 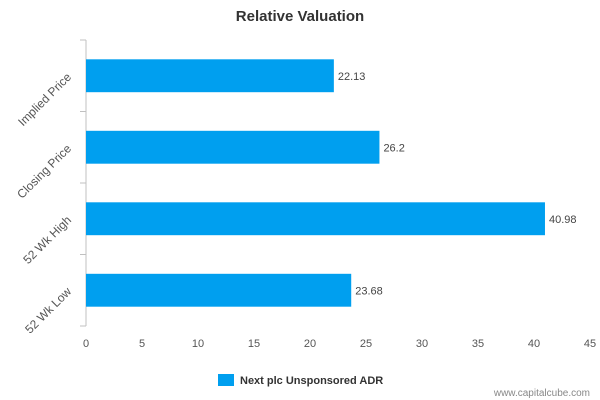 I want to click on x-tick-label: 5, so click(x=142, y=344).